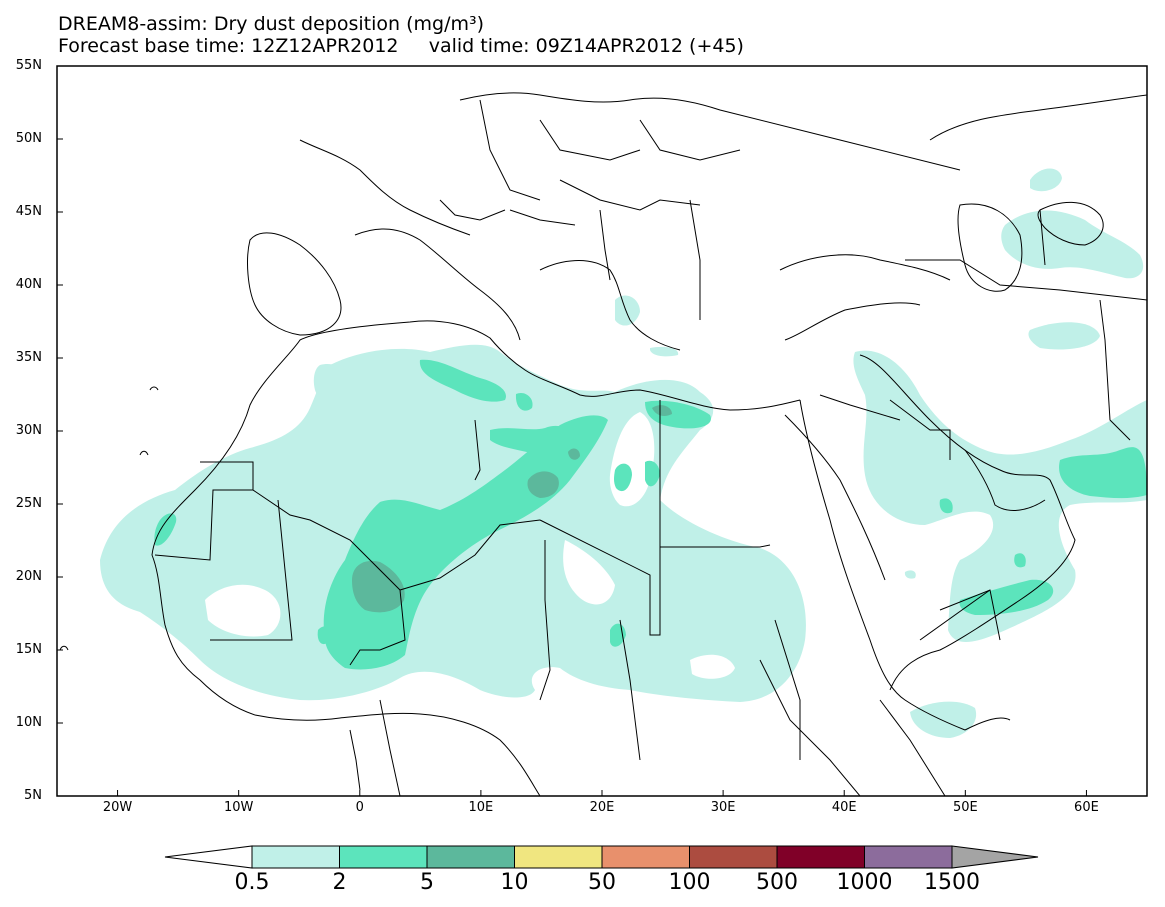 The height and width of the screenshot is (907, 1165). I want to click on colorbar, so click(601, 857).